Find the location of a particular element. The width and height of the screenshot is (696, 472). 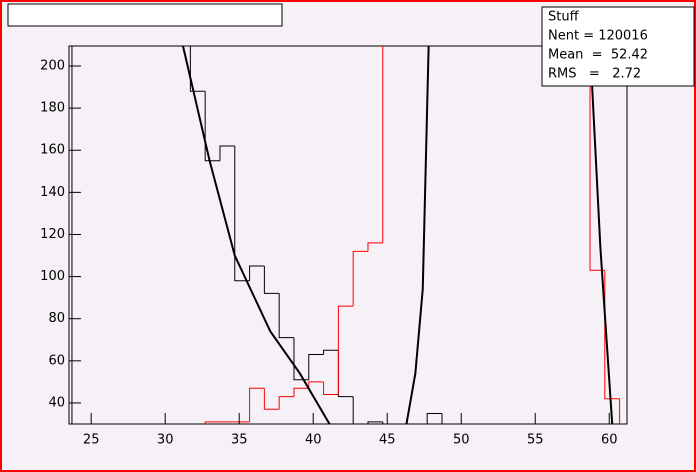

y-tick-label: 140 is located at coordinates (52, 192).